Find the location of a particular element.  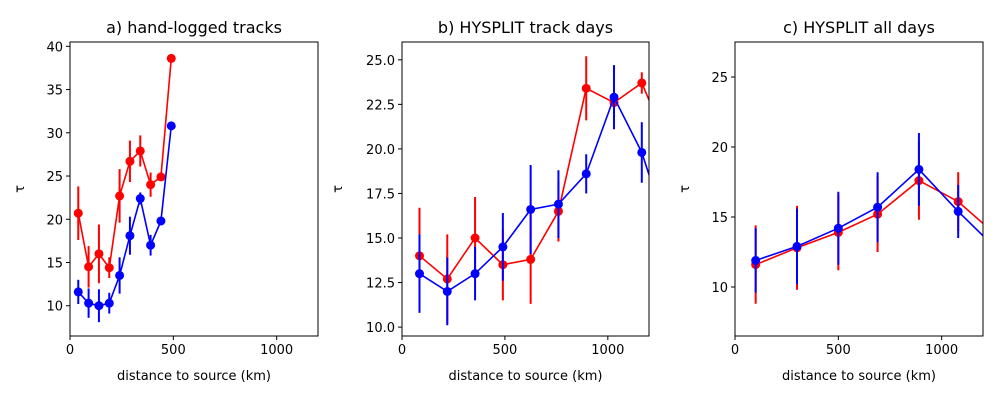

y-tick-label: 25.0 is located at coordinates (380, 61).